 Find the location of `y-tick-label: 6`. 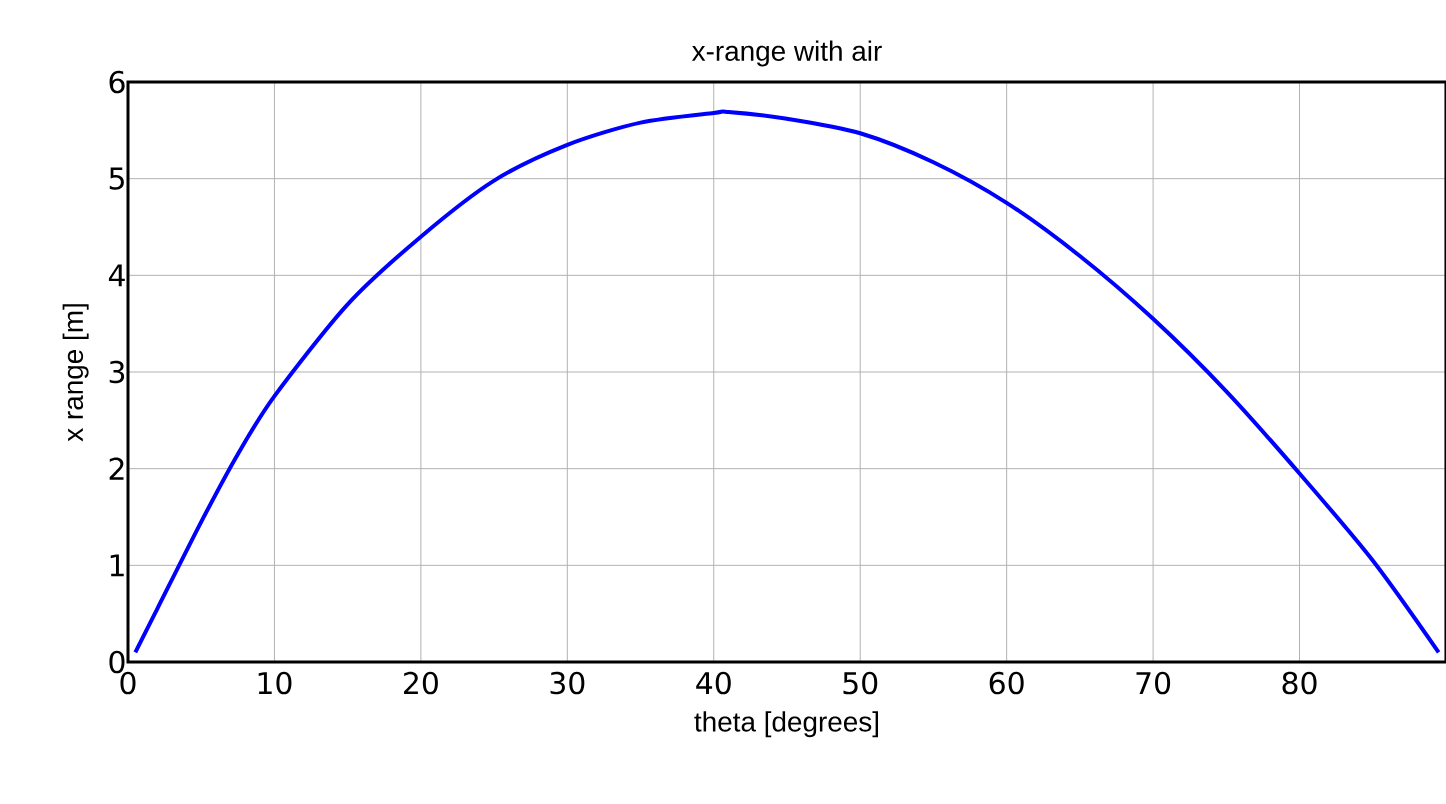

y-tick-label: 6 is located at coordinates (117, 82).